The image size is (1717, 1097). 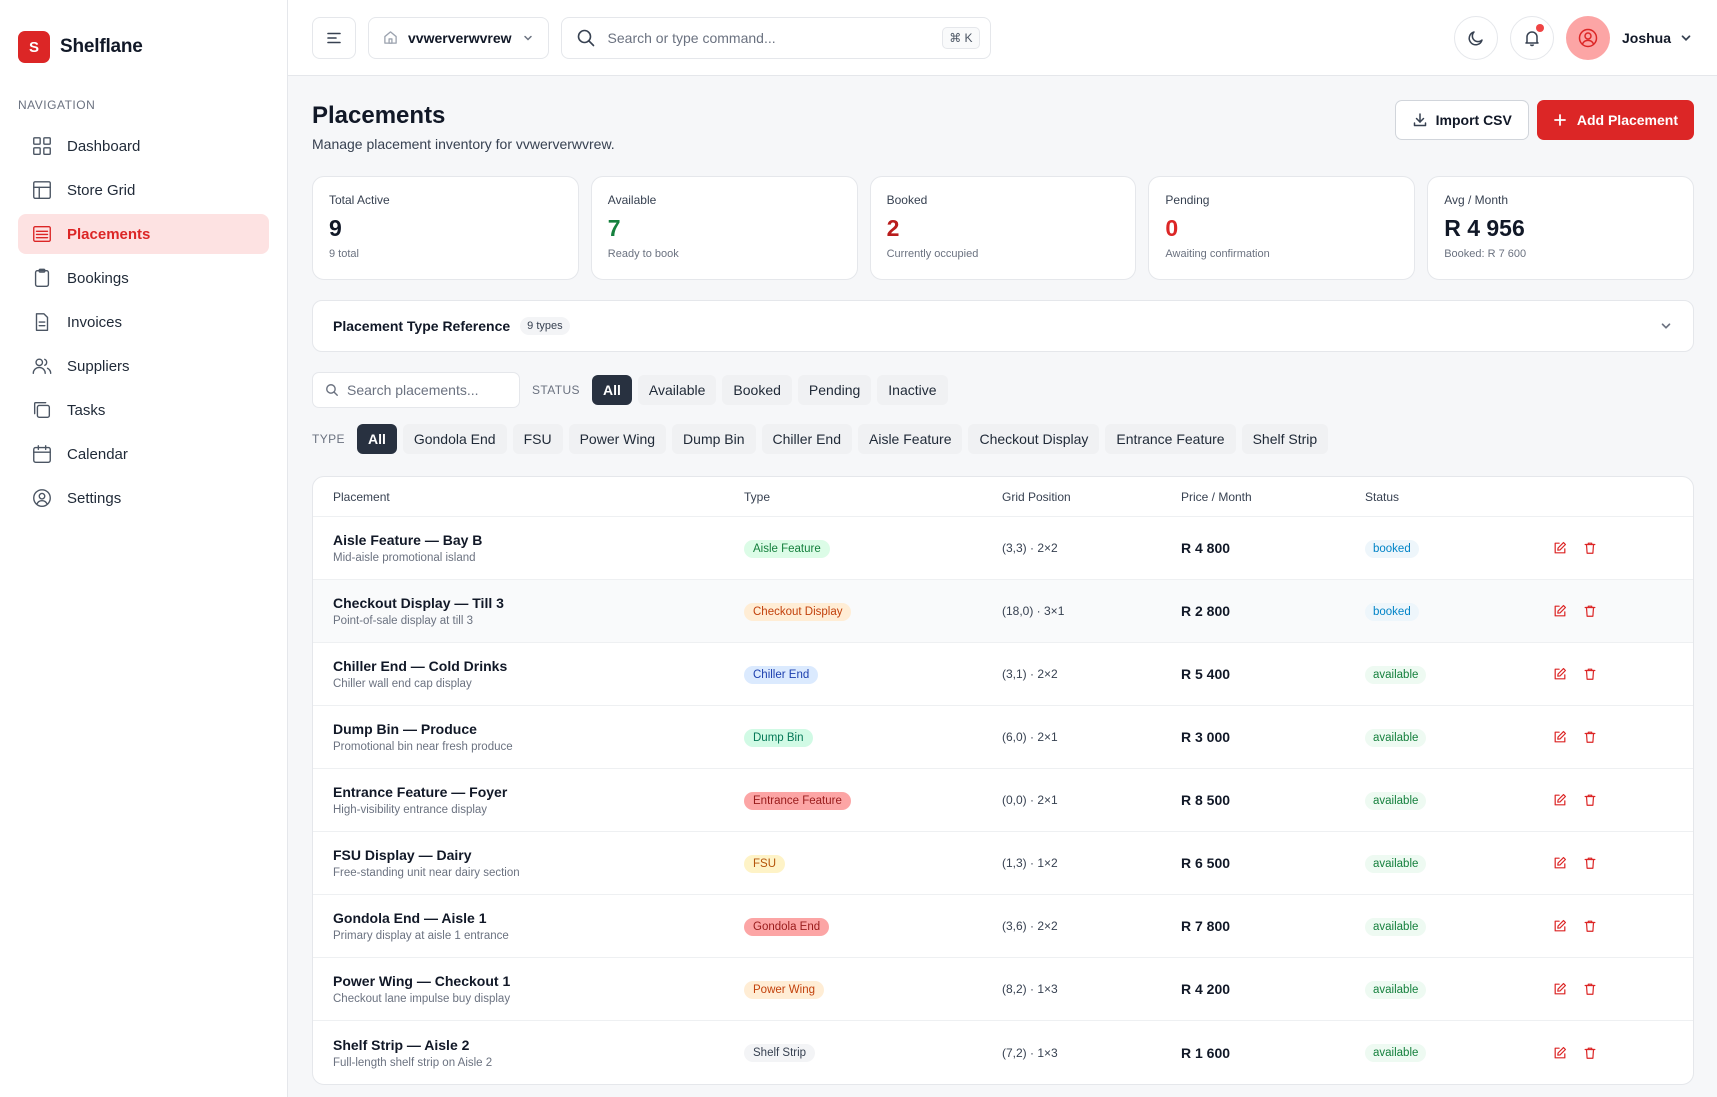 I want to click on sidebar-item-settings: Settings, so click(x=143, y=498).